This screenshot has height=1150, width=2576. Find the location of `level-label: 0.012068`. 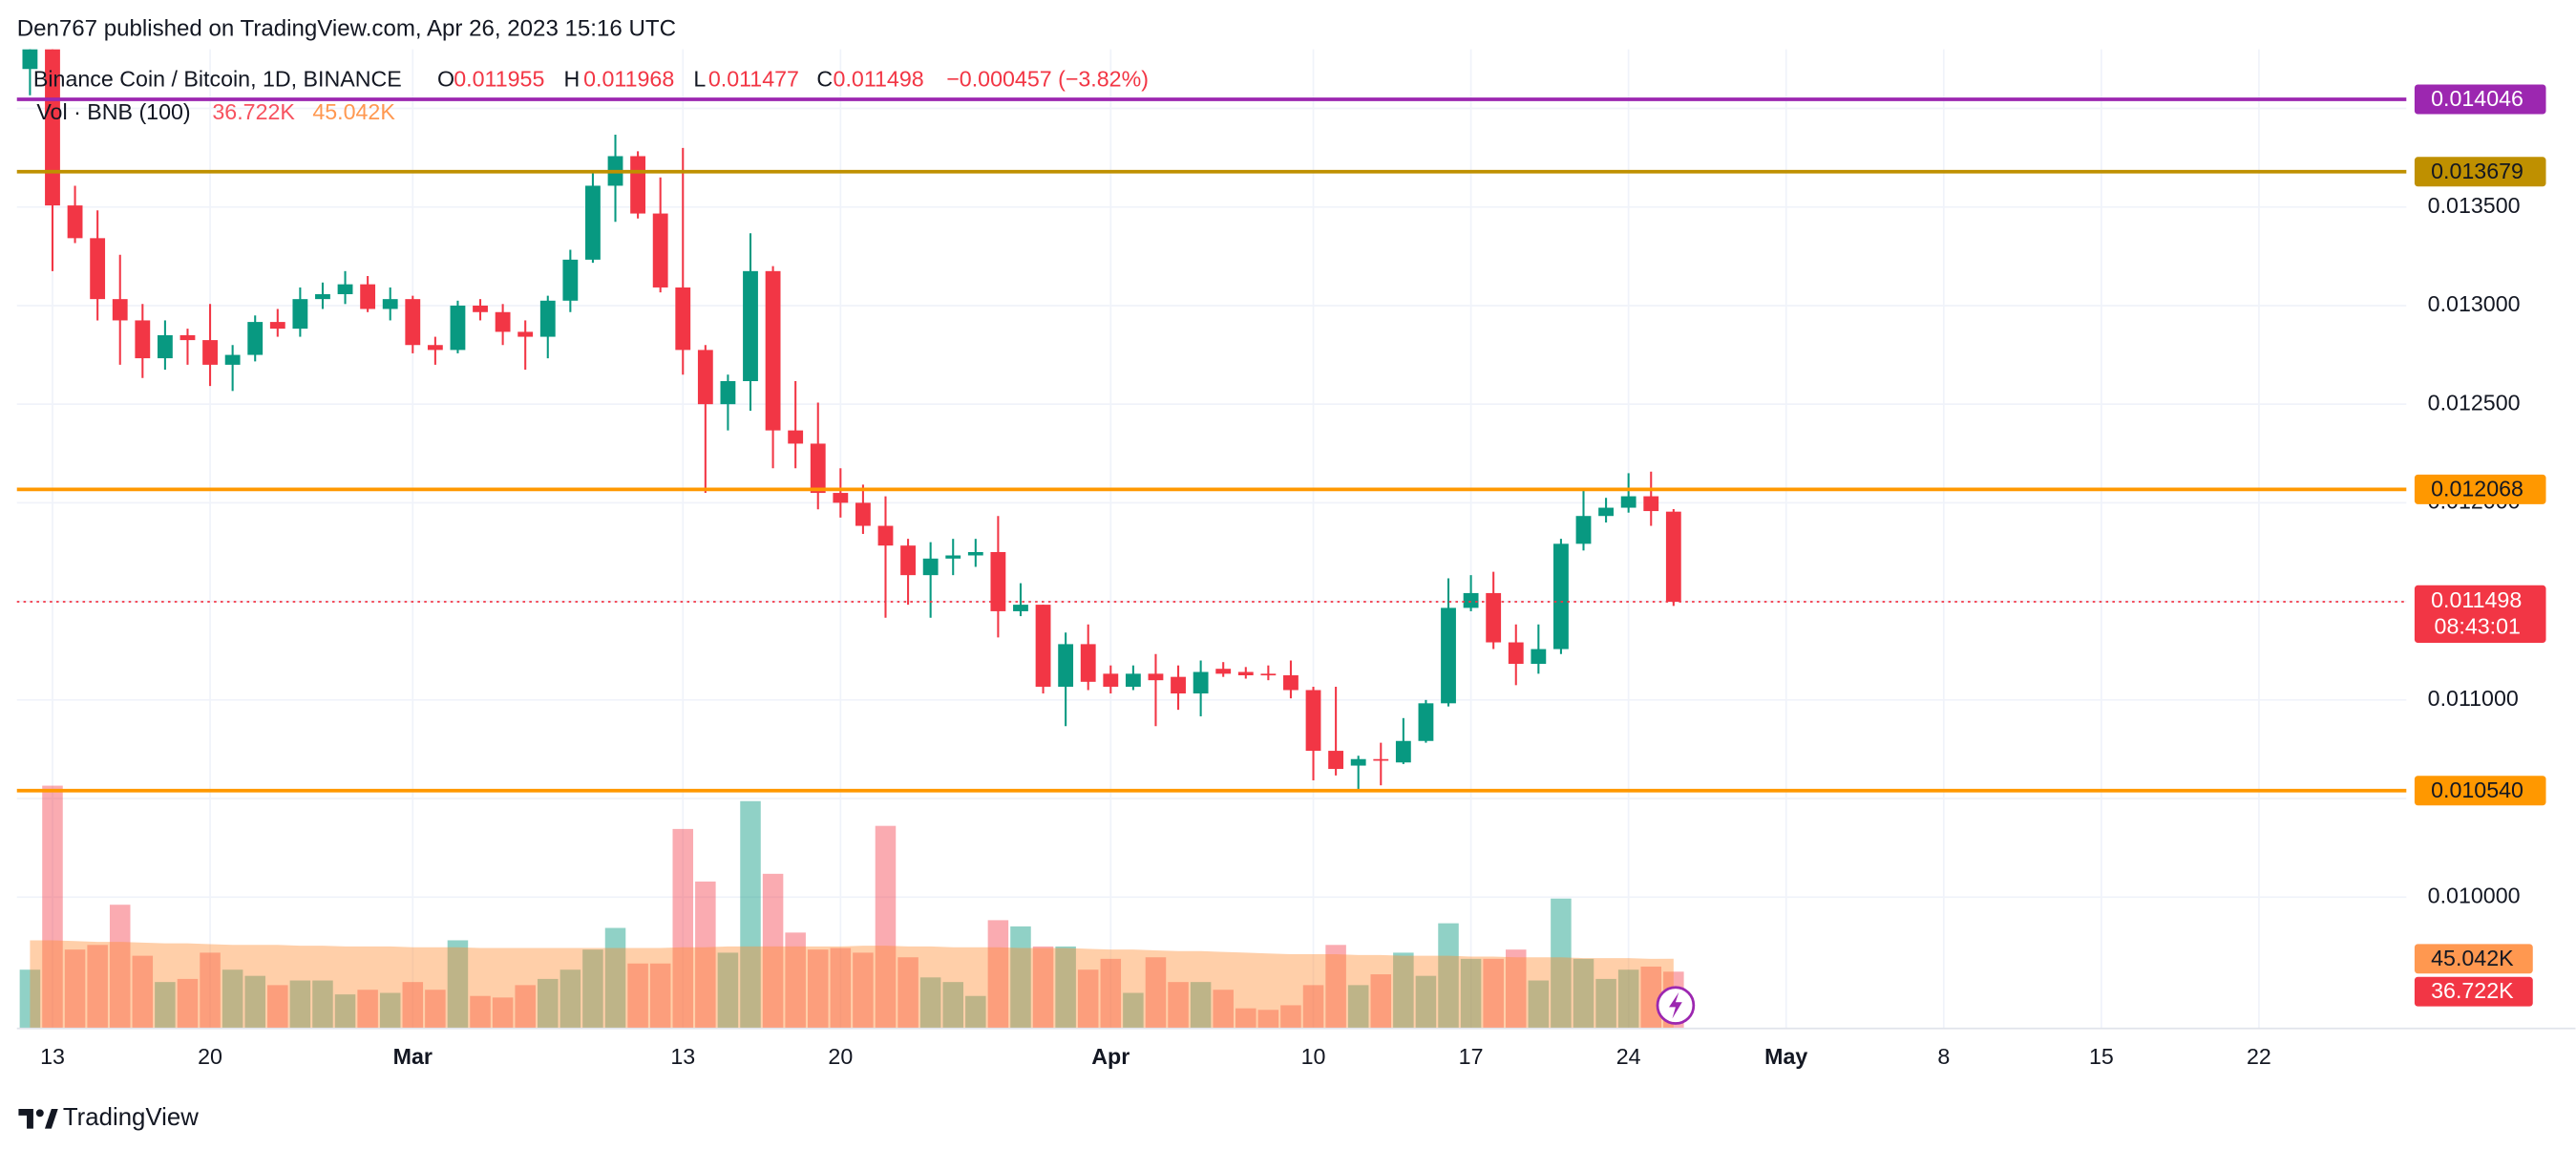

level-label: 0.012068 is located at coordinates (2477, 488).